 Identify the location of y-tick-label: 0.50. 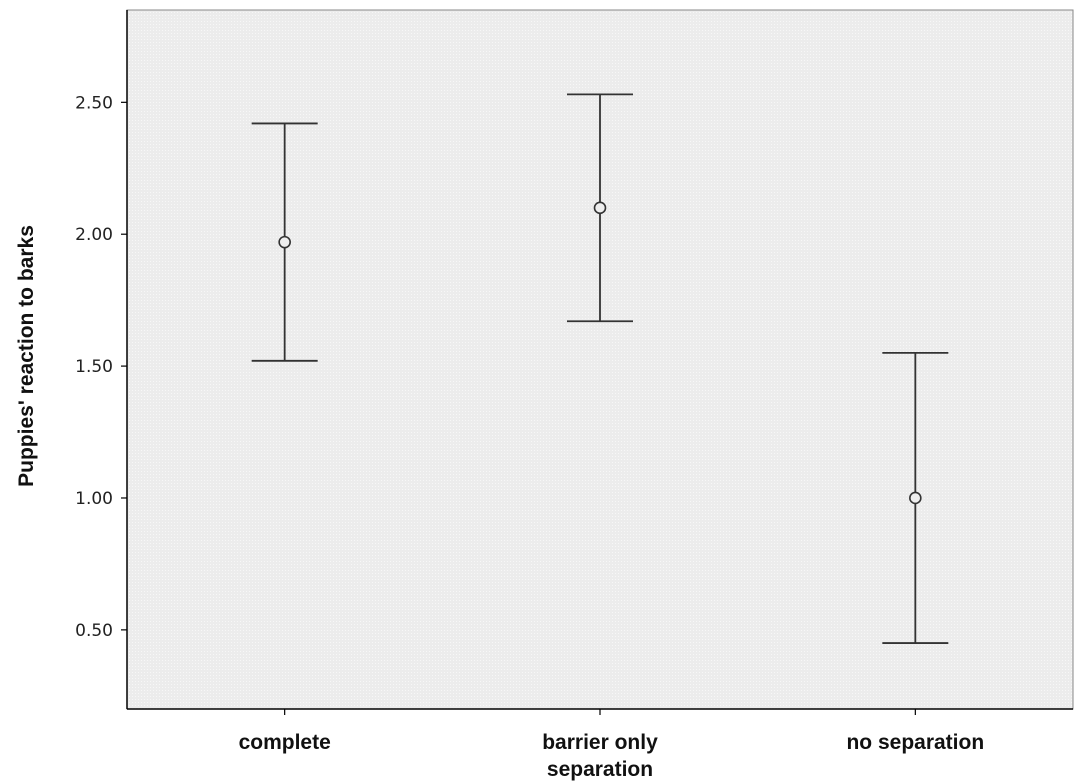
(94, 631).